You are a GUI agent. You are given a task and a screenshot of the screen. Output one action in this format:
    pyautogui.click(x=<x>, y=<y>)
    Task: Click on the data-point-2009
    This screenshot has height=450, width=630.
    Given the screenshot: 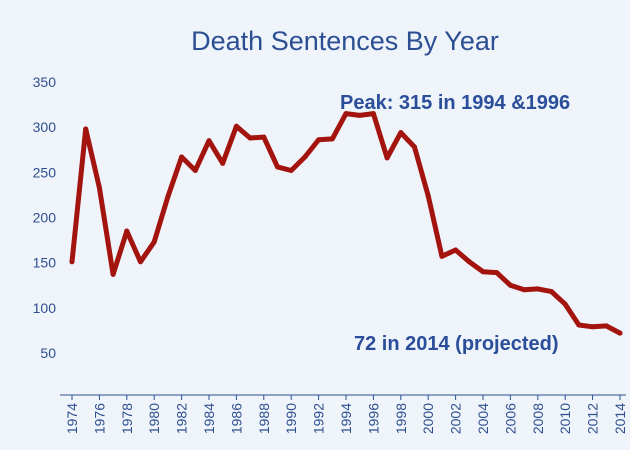 What is the action you would take?
    pyautogui.click(x=551, y=292)
    